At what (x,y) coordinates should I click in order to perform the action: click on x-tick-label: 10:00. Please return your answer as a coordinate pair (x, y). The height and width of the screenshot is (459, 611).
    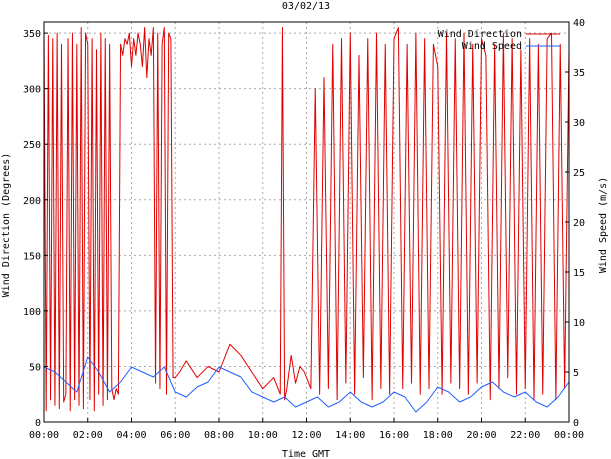
    Looking at the image, I should click on (263, 435).